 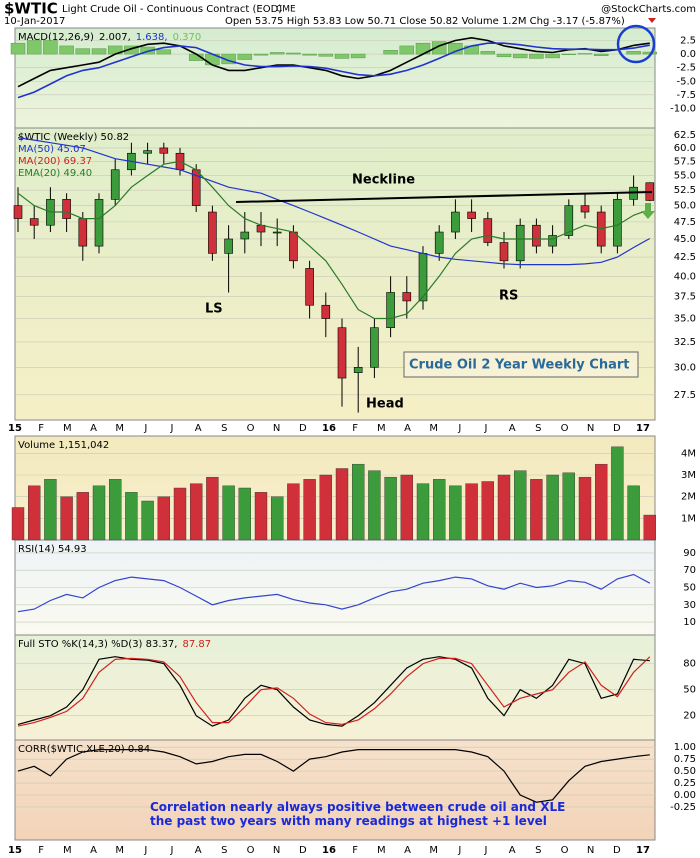 I want to click on neckline, so click(x=444, y=197).